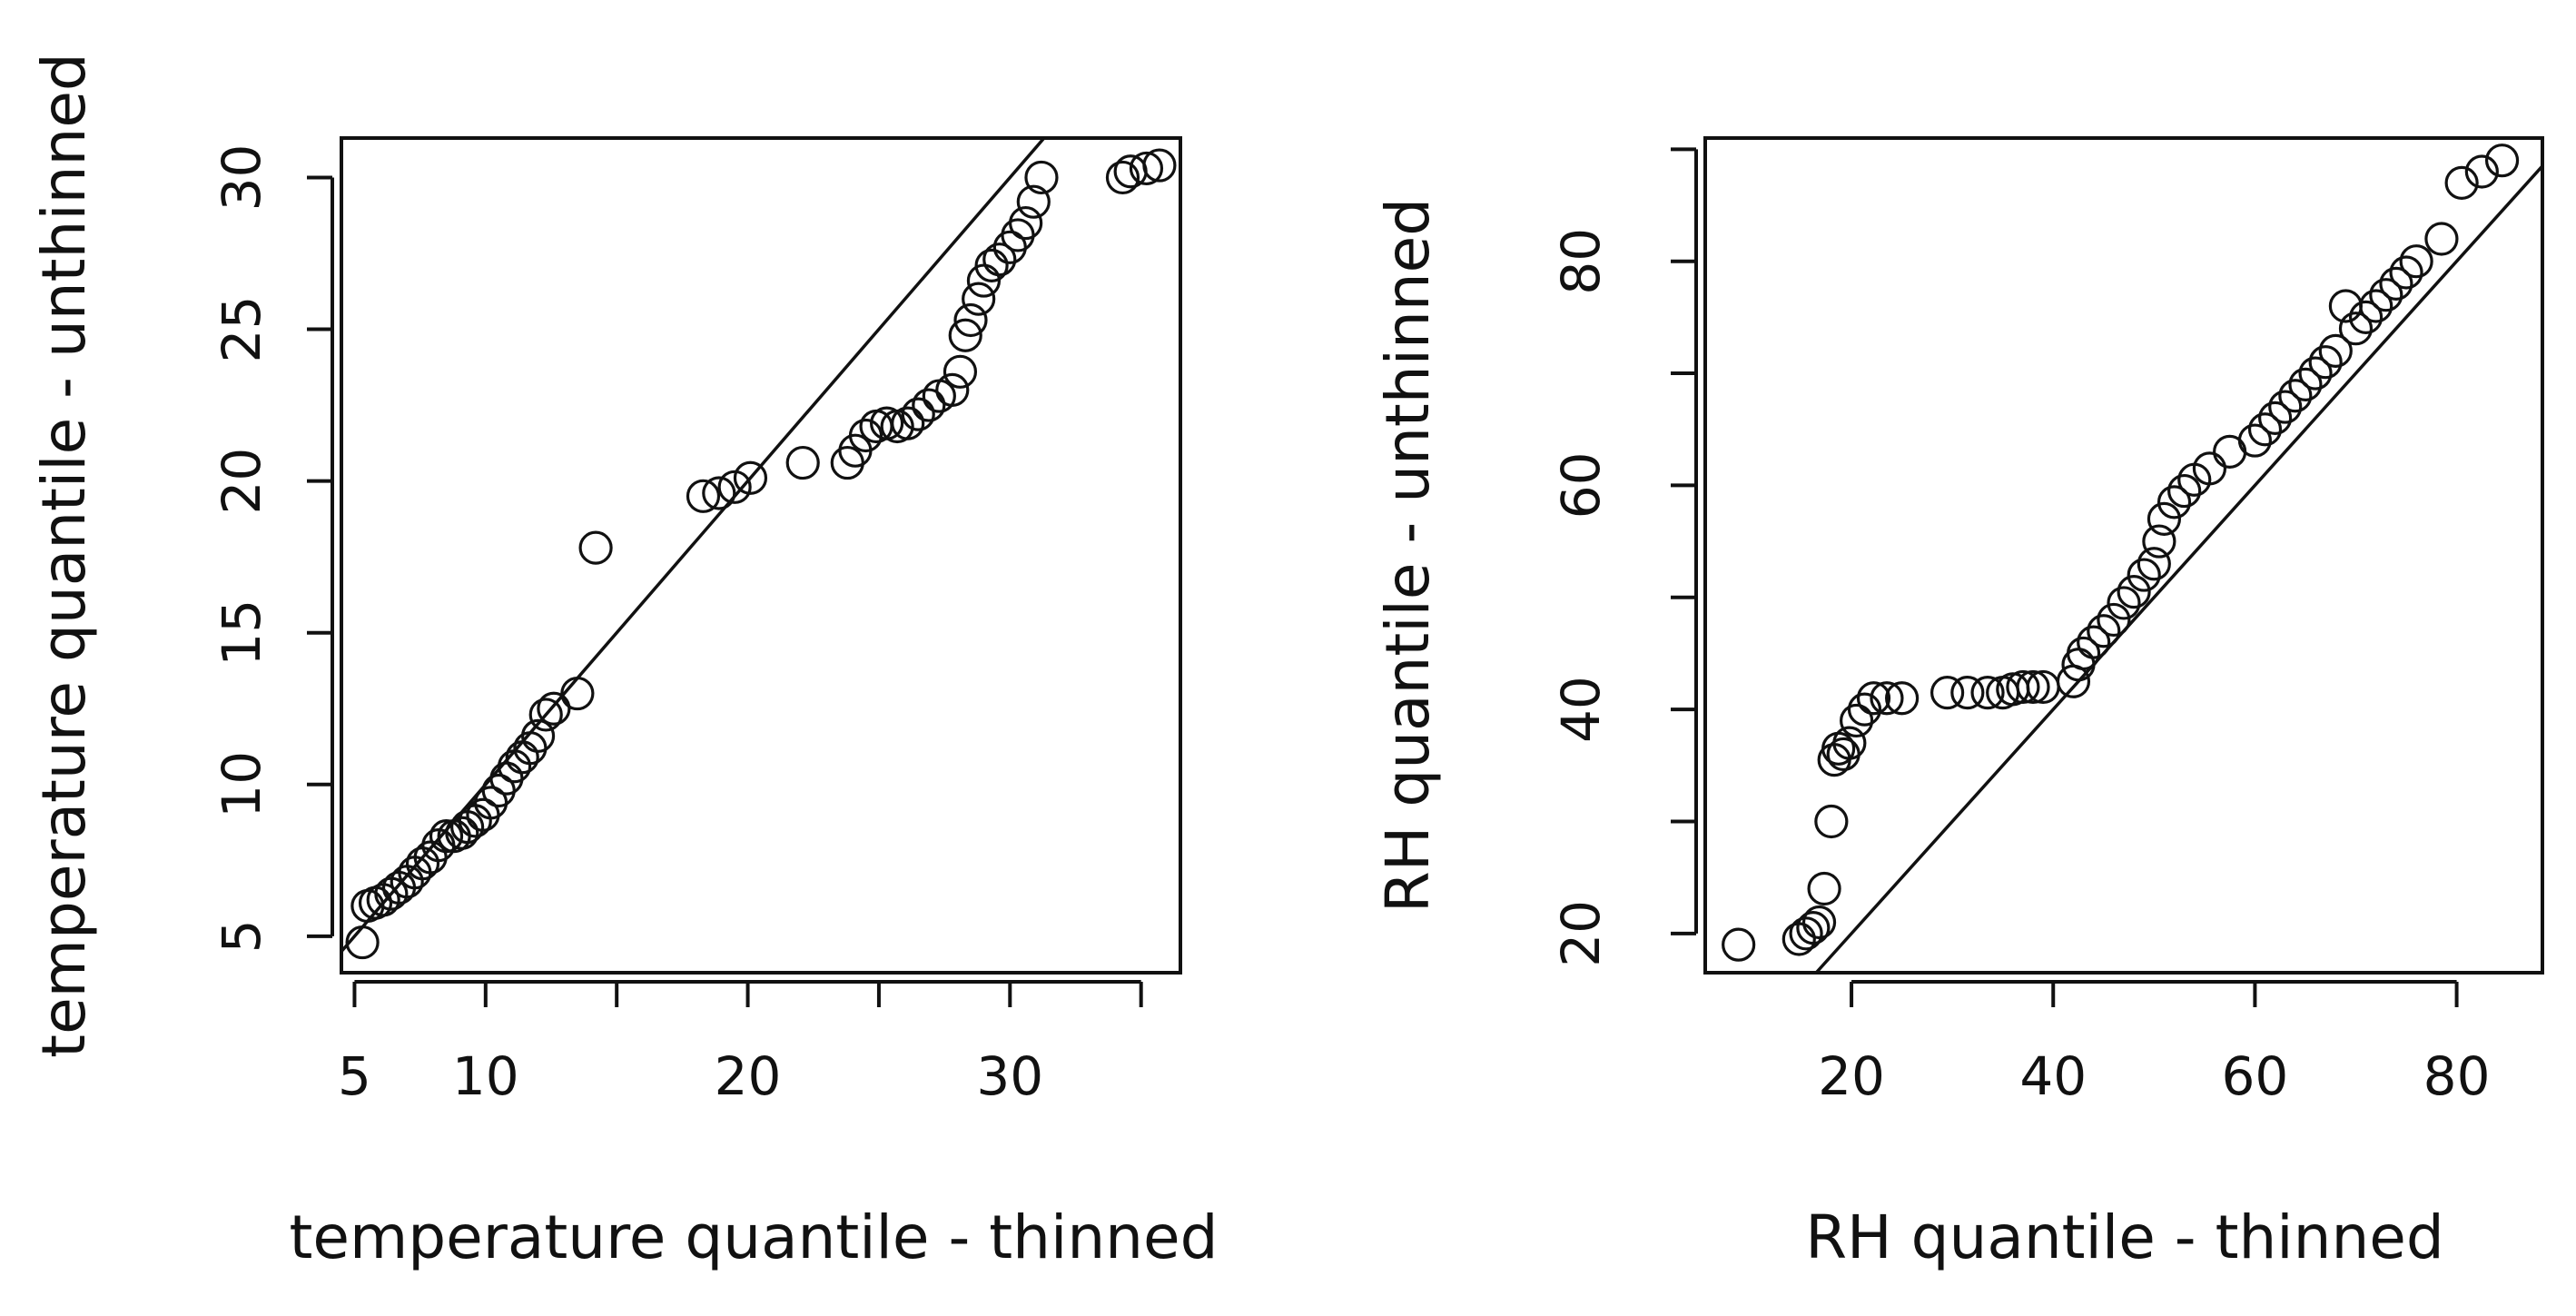 Image resolution: width=2576 pixels, height=1316 pixels. What do you see at coordinates (1581, 485) in the screenshot?
I see `y-tick-label: 60` at bounding box center [1581, 485].